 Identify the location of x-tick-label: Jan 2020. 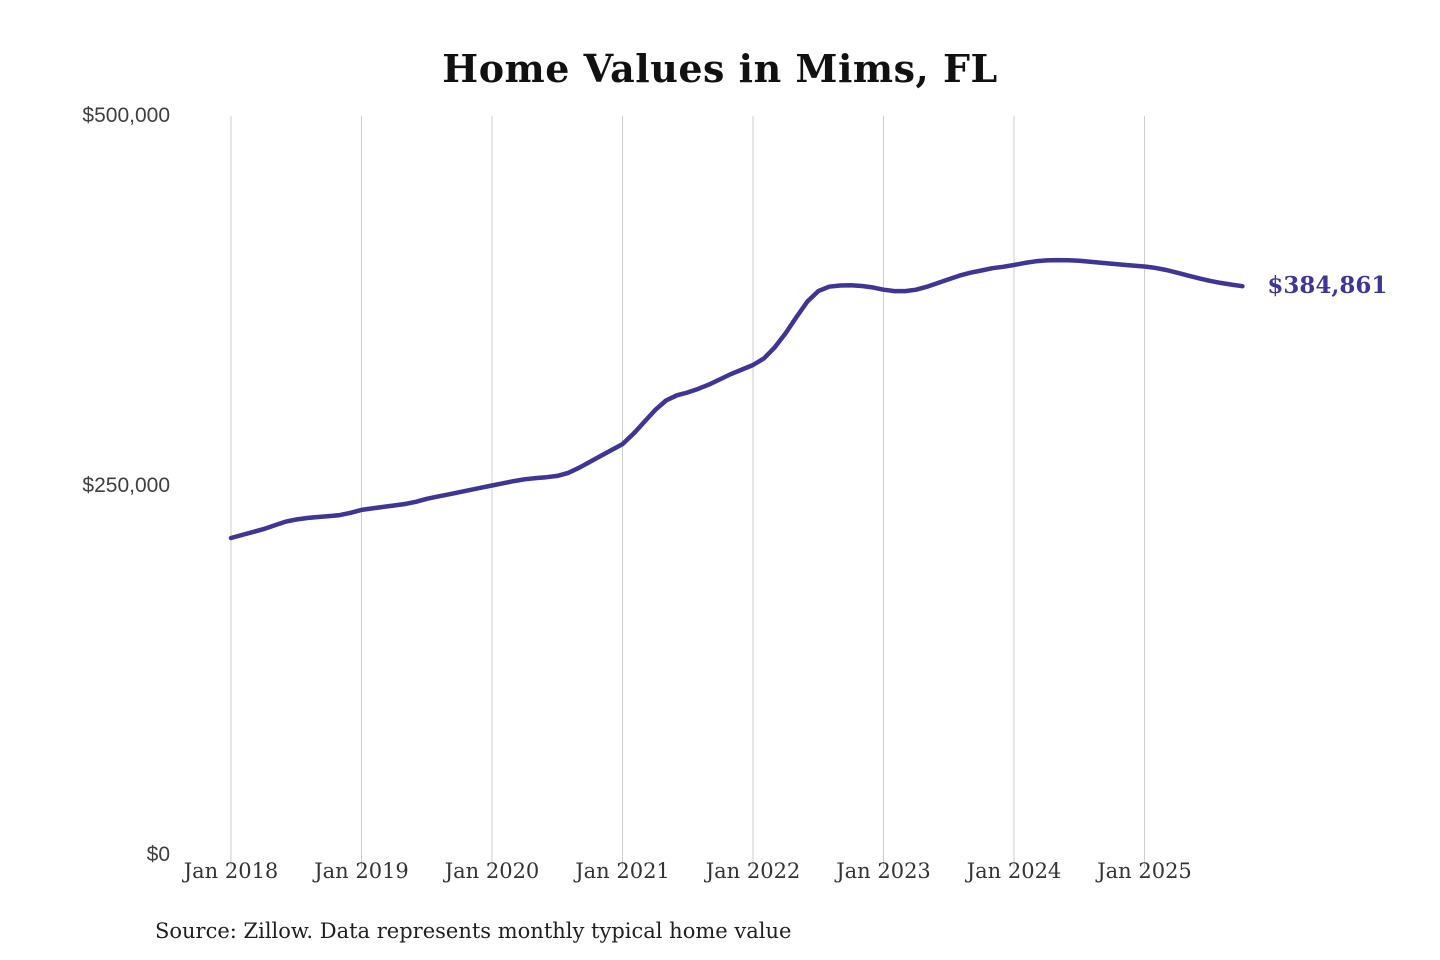
(492, 871).